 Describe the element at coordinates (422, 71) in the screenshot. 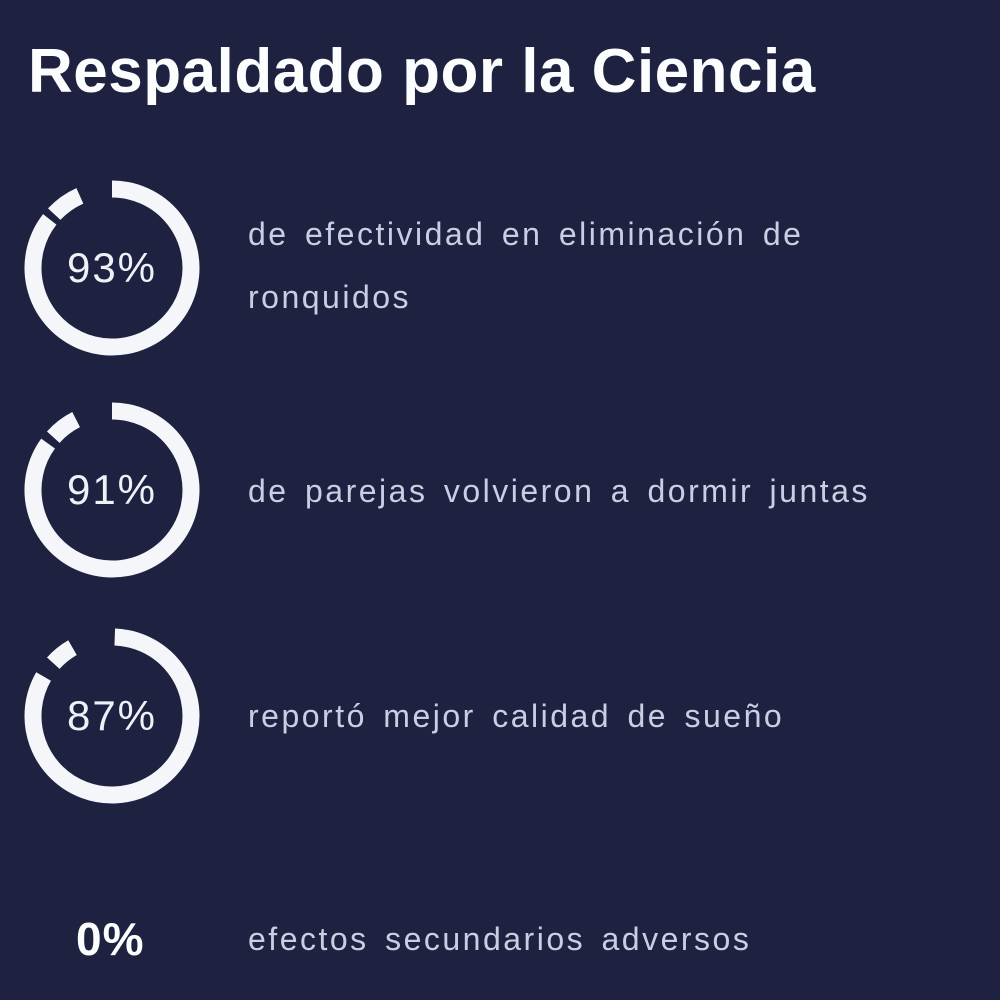

I see `page-title: Respaldado por la Ciencia` at that location.